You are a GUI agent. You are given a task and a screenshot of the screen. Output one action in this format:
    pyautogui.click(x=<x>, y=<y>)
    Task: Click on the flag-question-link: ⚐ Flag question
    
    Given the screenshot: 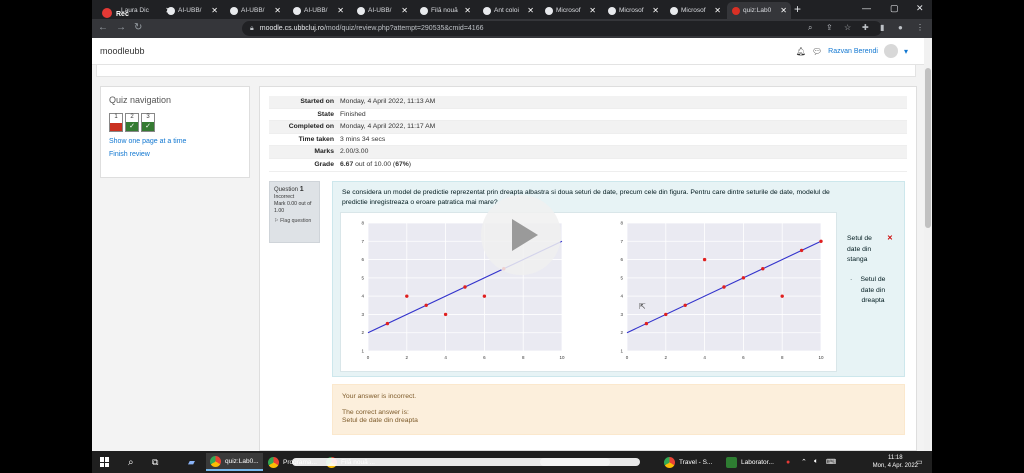 What is the action you would take?
    pyautogui.click(x=294, y=221)
    